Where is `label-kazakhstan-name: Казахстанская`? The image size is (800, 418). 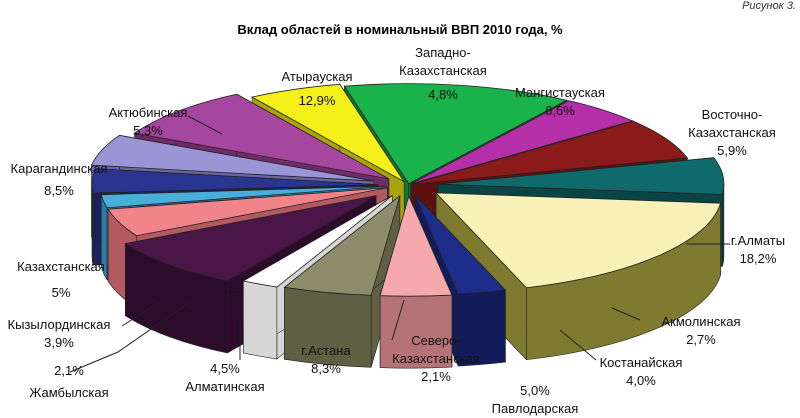 label-kazakhstan-name: Казахстанская is located at coordinates (61, 266).